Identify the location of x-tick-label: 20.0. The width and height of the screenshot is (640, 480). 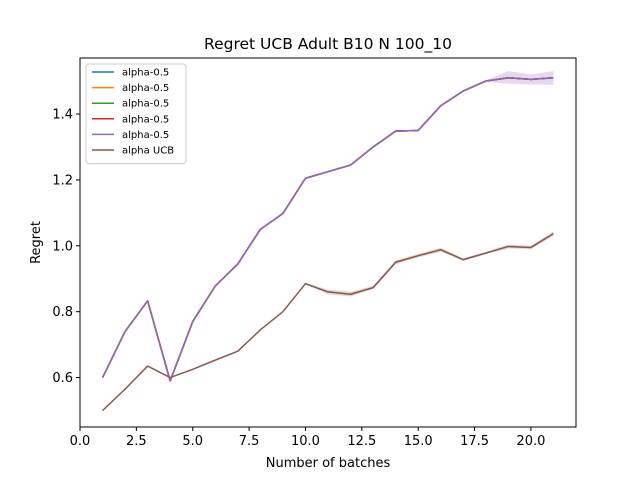
(530, 441).